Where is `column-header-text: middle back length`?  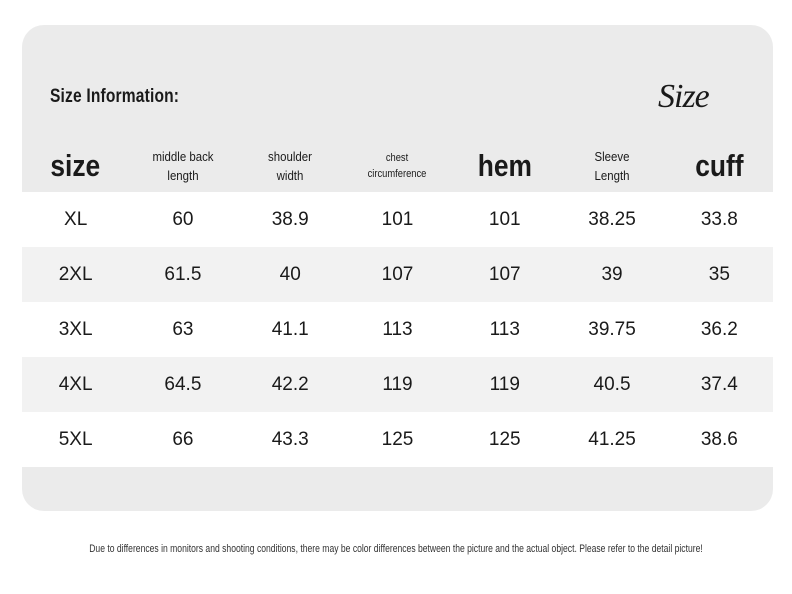
column-header-text: middle back length is located at coordinates (183, 166).